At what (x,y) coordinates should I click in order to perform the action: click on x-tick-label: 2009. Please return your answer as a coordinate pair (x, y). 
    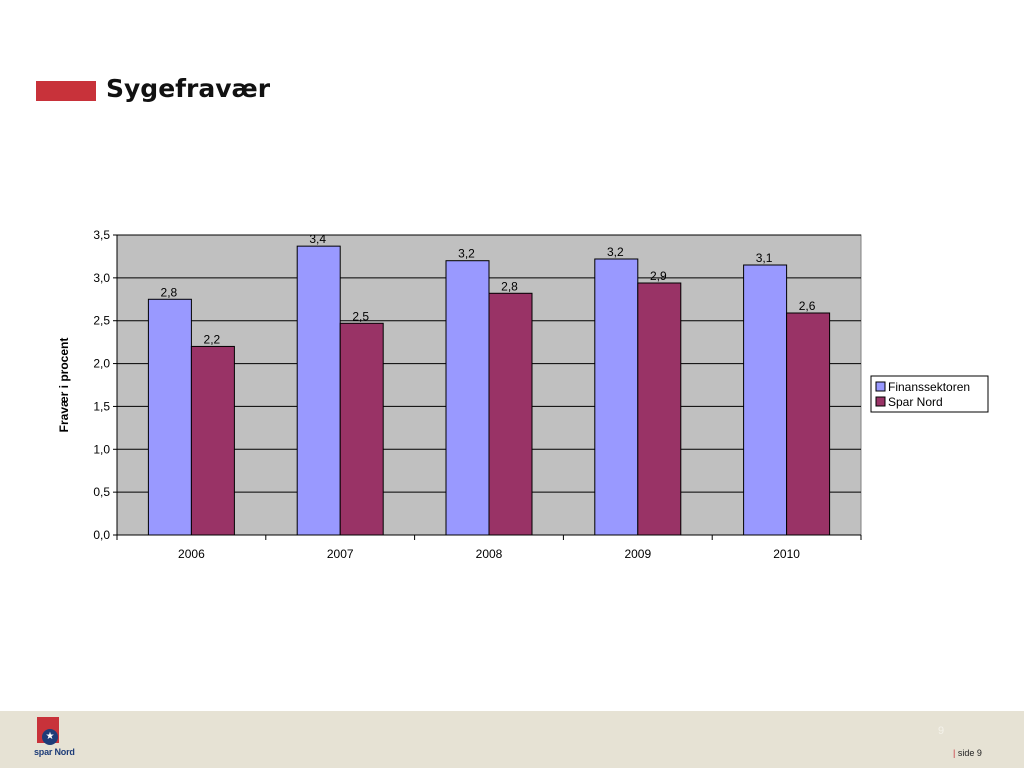
    Looking at the image, I should click on (637, 554).